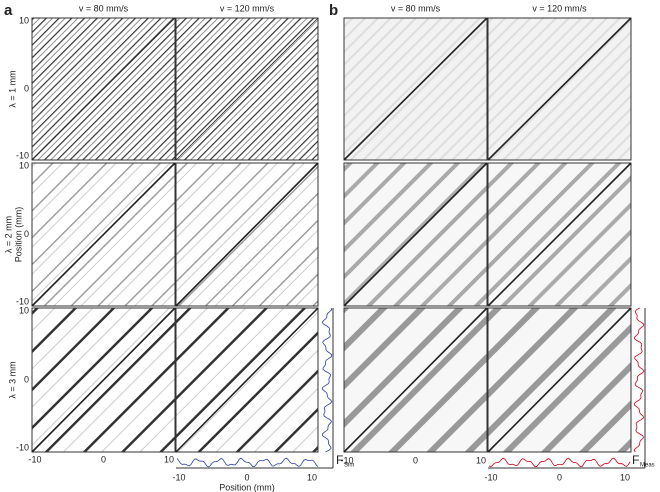 Image resolution: width=660 pixels, height=492 pixels. I want to click on y-axis-label: Position (mm), so click(18, 235).